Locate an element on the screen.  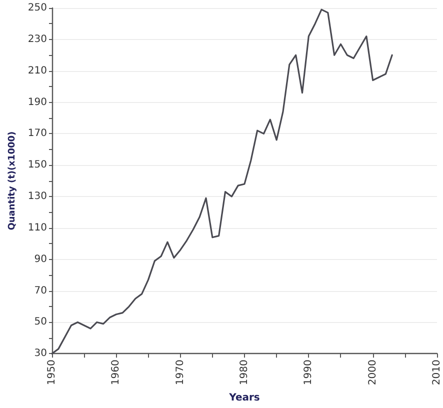
x-tick-label: 2000 is located at coordinates (372, 373).